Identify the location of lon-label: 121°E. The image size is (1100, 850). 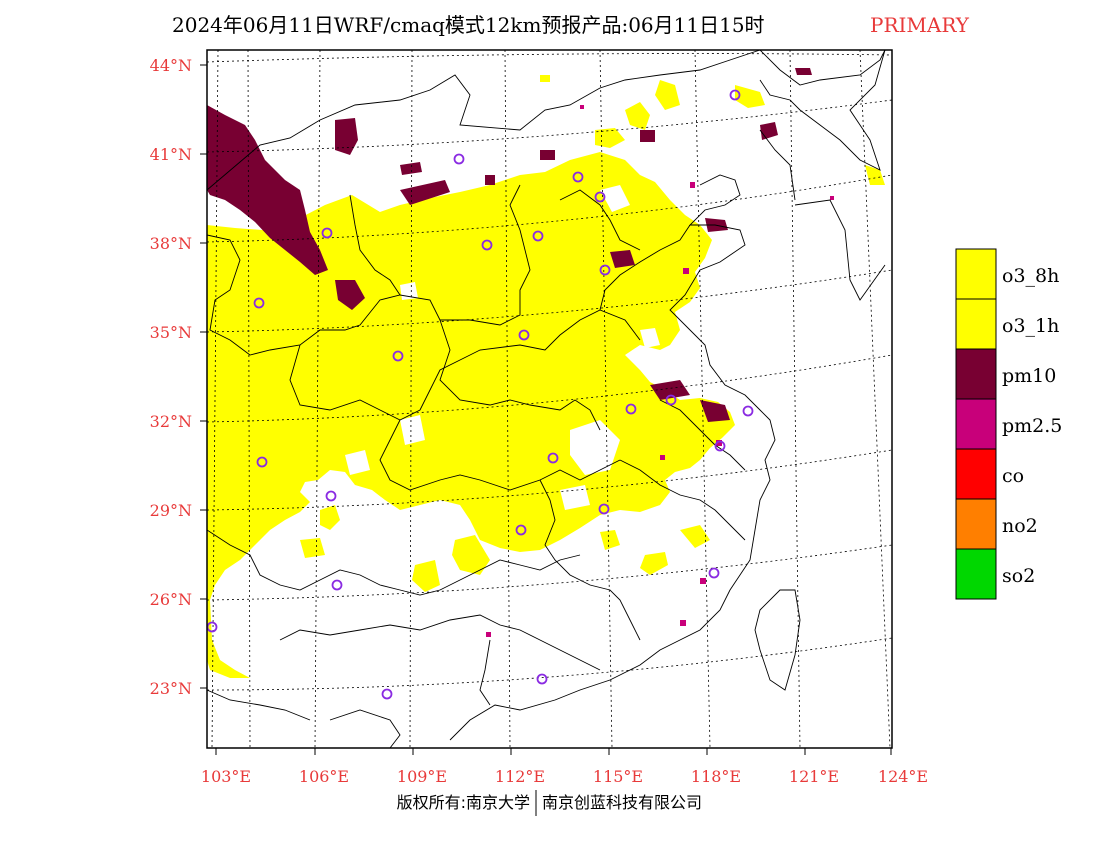
(814, 776).